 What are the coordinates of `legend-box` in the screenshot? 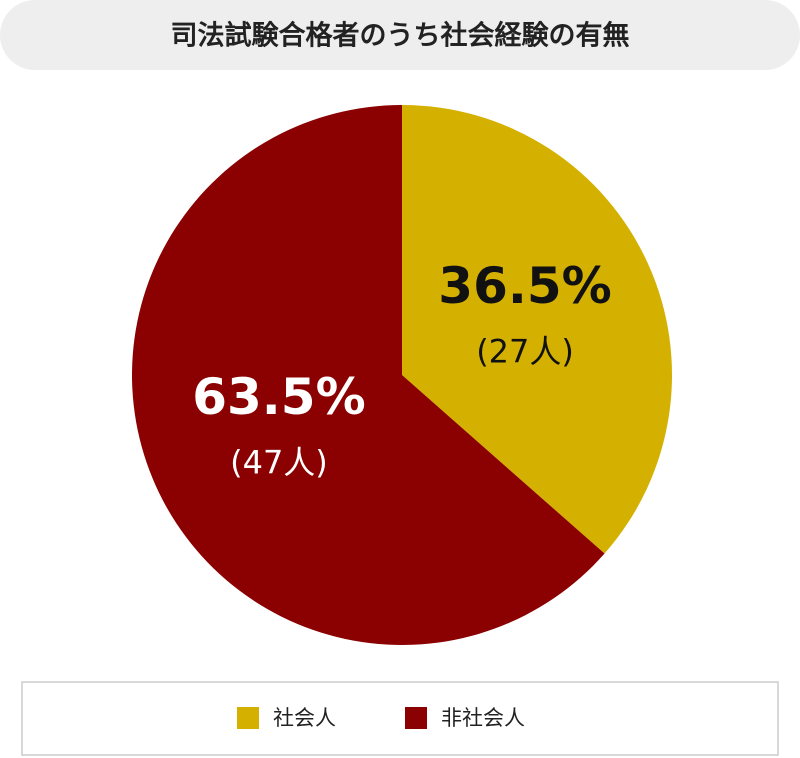 It's located at (400, 718).